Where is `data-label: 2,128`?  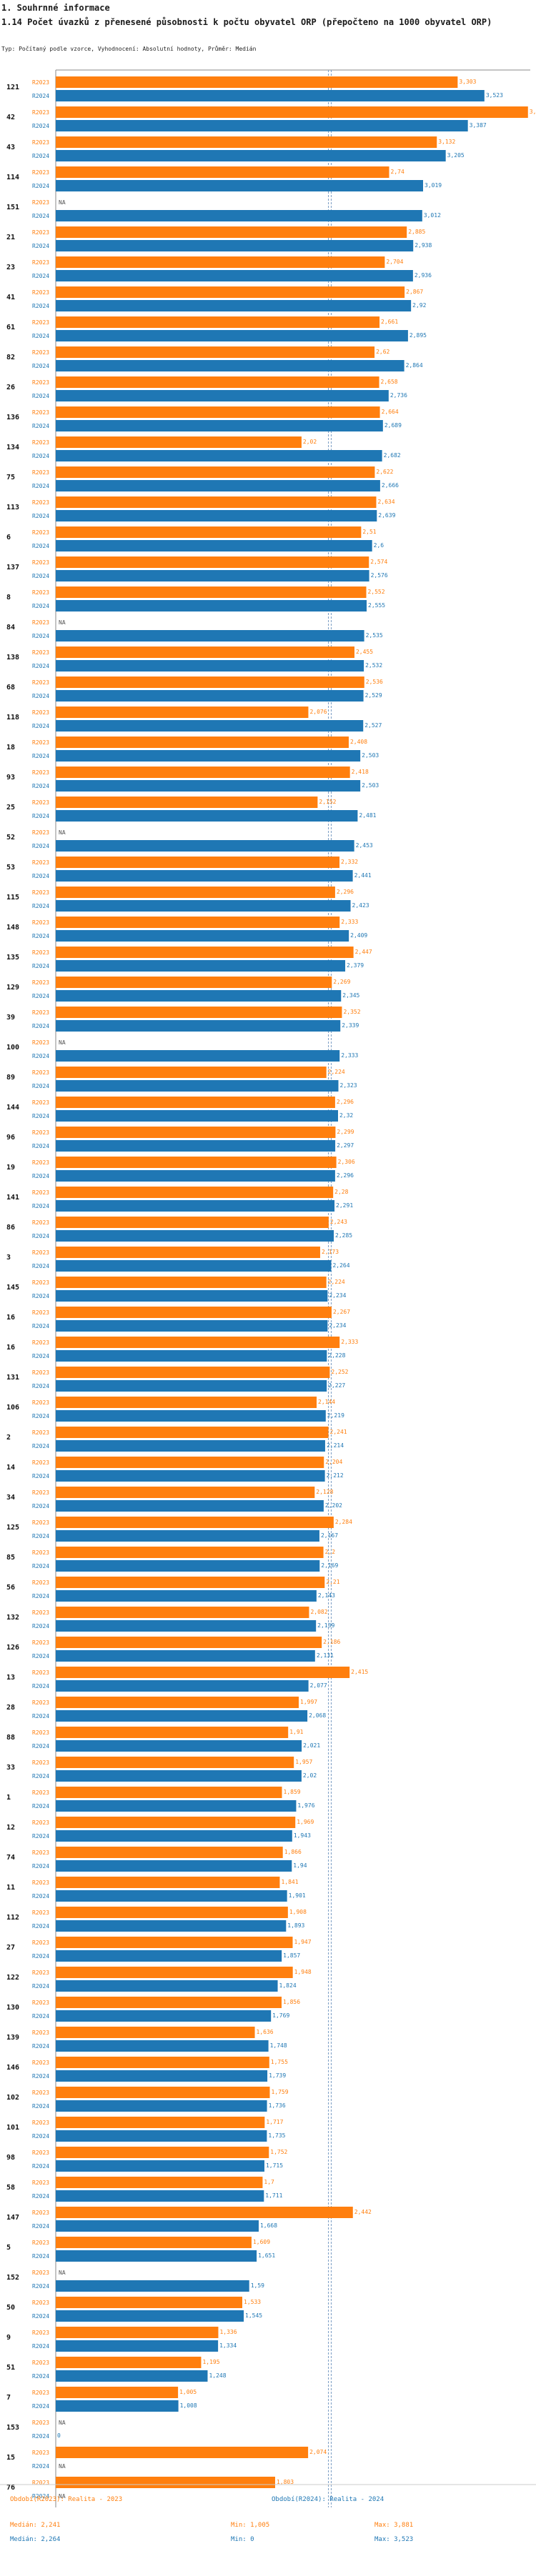 data-label: 2,128 is located at coordinates (324, 1492).